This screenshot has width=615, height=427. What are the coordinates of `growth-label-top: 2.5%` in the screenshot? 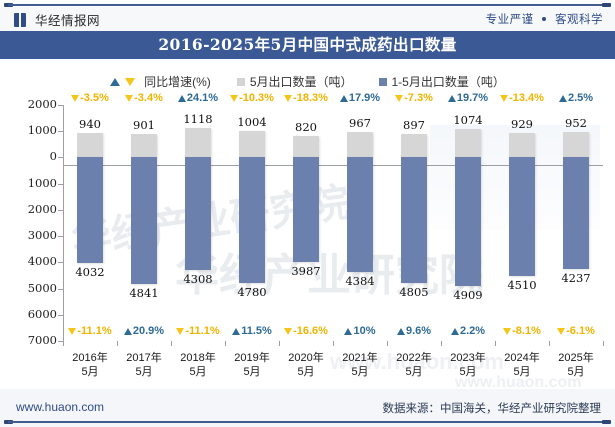 It's located at (576, 98).